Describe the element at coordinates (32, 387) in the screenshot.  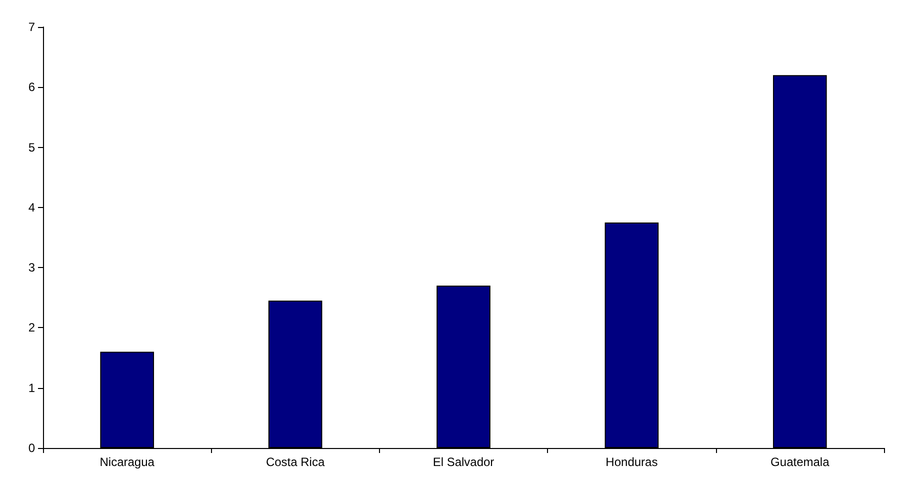
I see `y-tick-label: 1` at that location.